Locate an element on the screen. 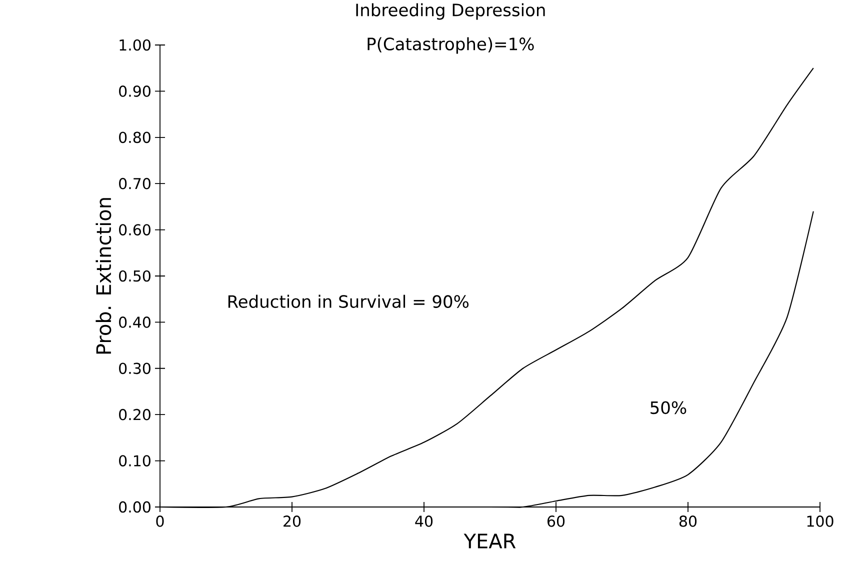  x-tick-label: 60 is located at coordinates (556, 521).